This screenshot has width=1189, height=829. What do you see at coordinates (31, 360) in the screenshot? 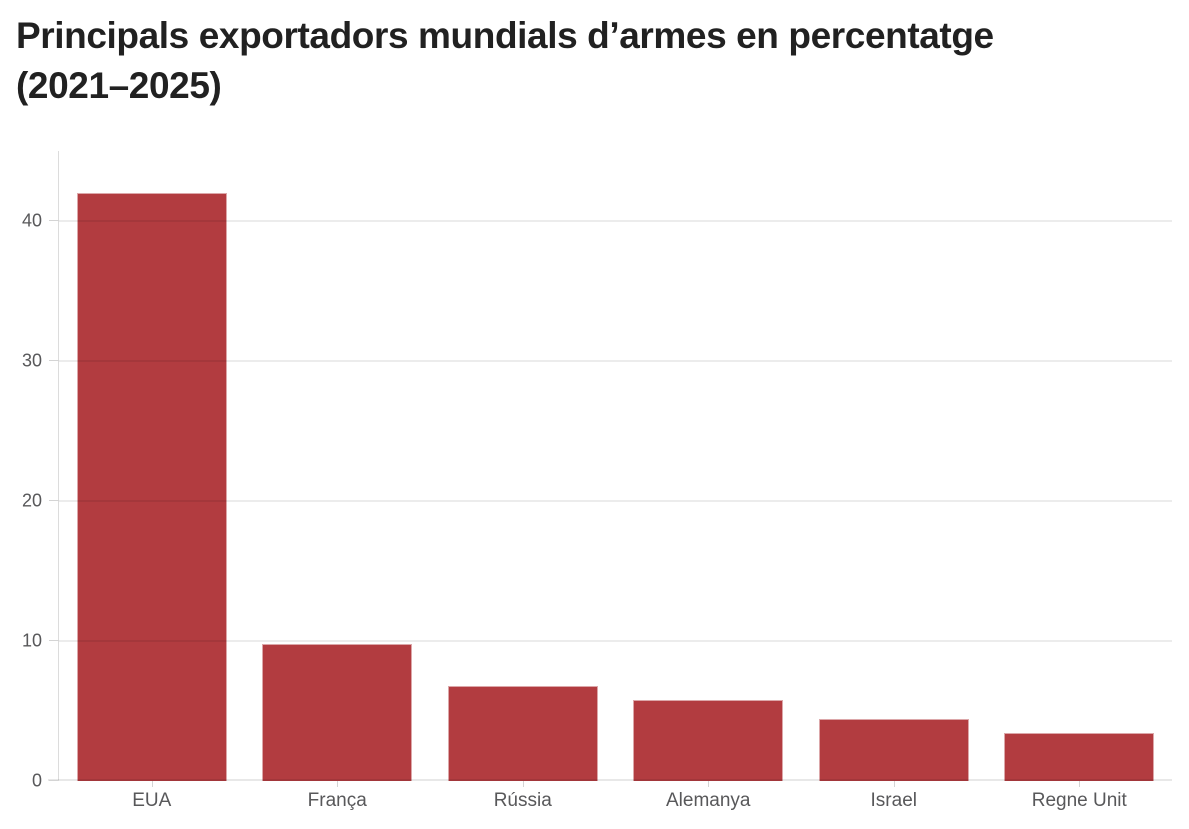
I see `y-tick-label: 30` at bounding box center [31, 360].